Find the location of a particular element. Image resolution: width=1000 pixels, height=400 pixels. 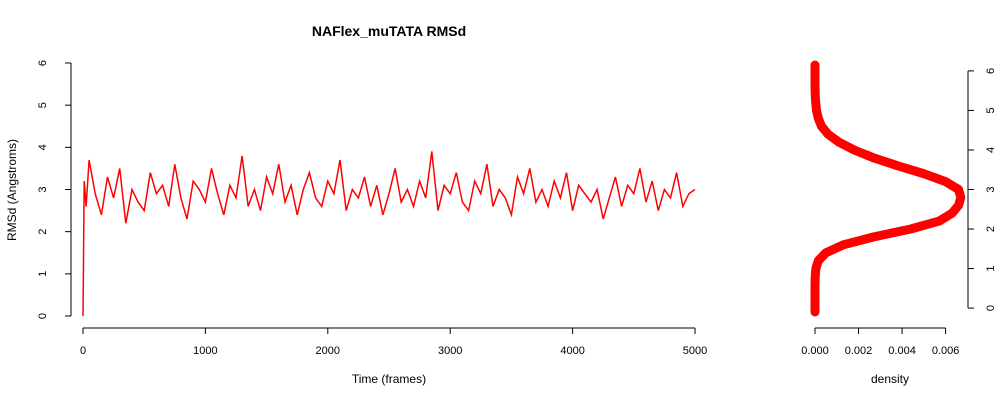

x-axis-label: Time (frames) is located at coordinates (389, 379).